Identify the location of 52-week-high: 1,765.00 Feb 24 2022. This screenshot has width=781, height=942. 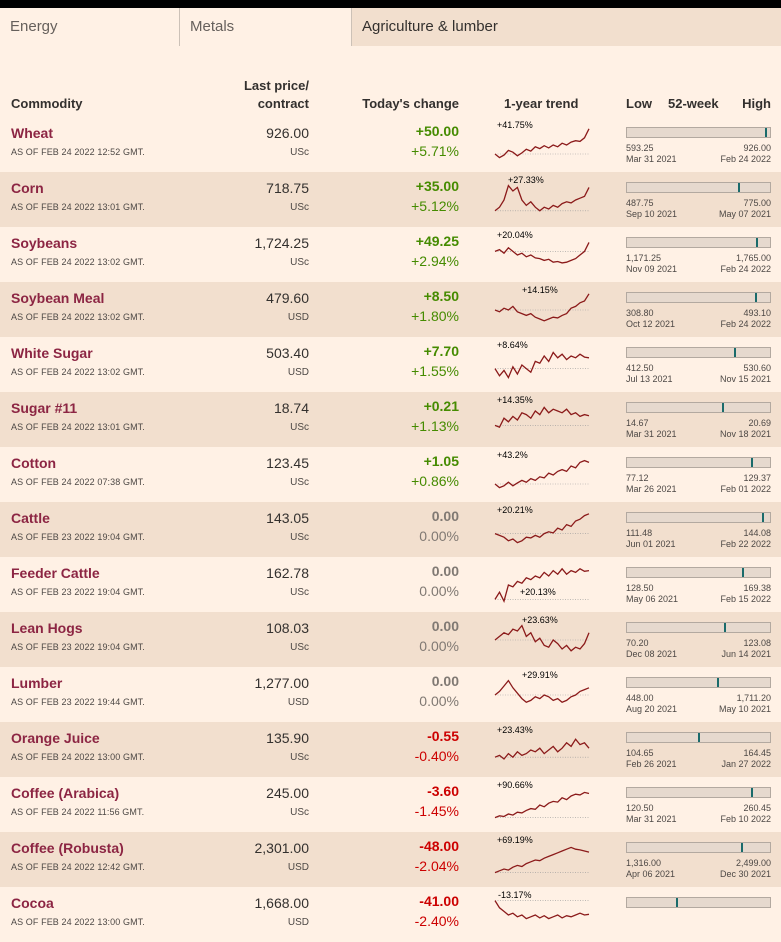
(745, 264).